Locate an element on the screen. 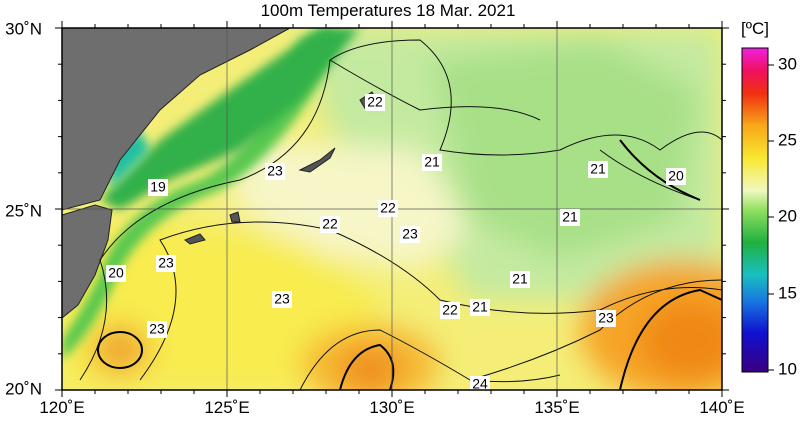  contour-label: 24 is located at coordinates (480, 384).